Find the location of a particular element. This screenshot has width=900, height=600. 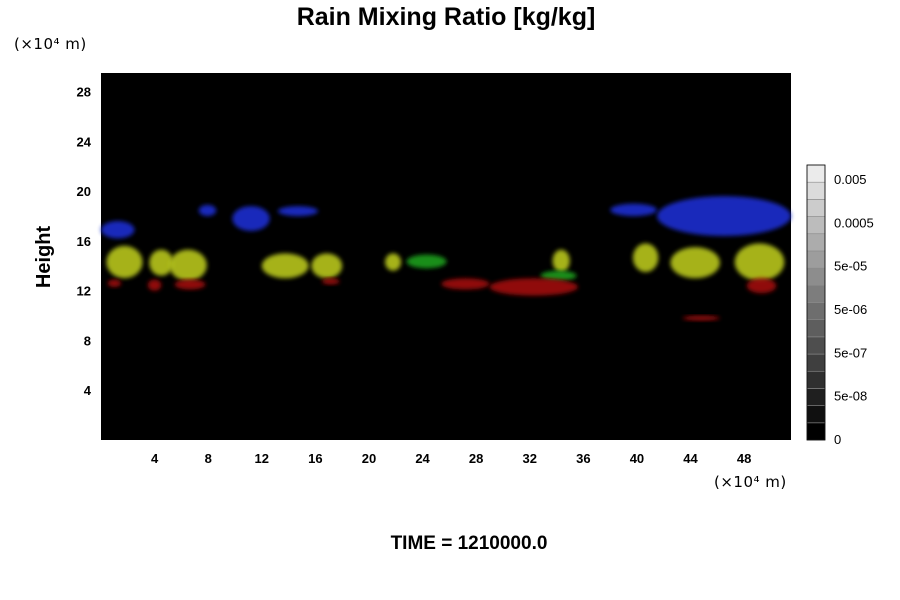

colorbar-label: 0.005 is located at coordinates (850, 179).